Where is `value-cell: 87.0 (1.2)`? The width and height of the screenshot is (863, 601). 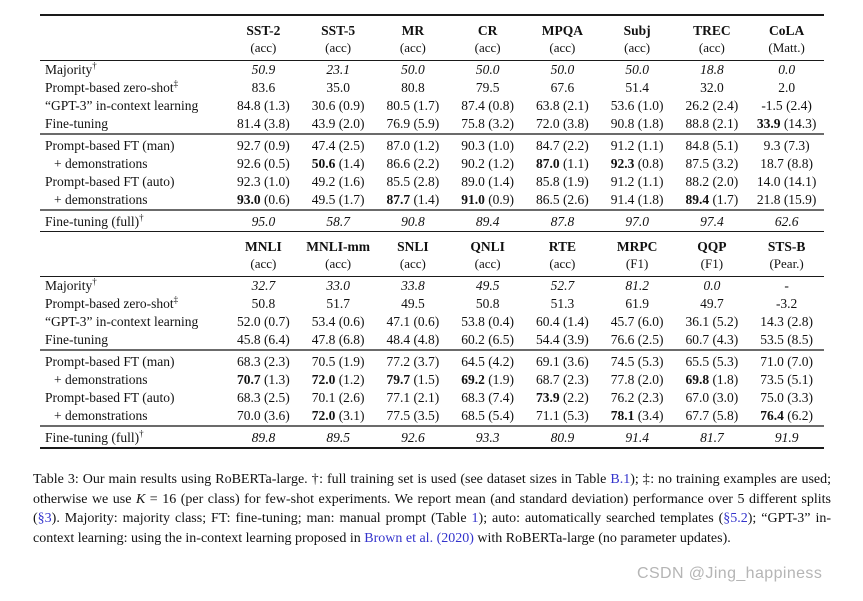
value-cell: 87.0 (1.2) is located at coordinates (413, 144).